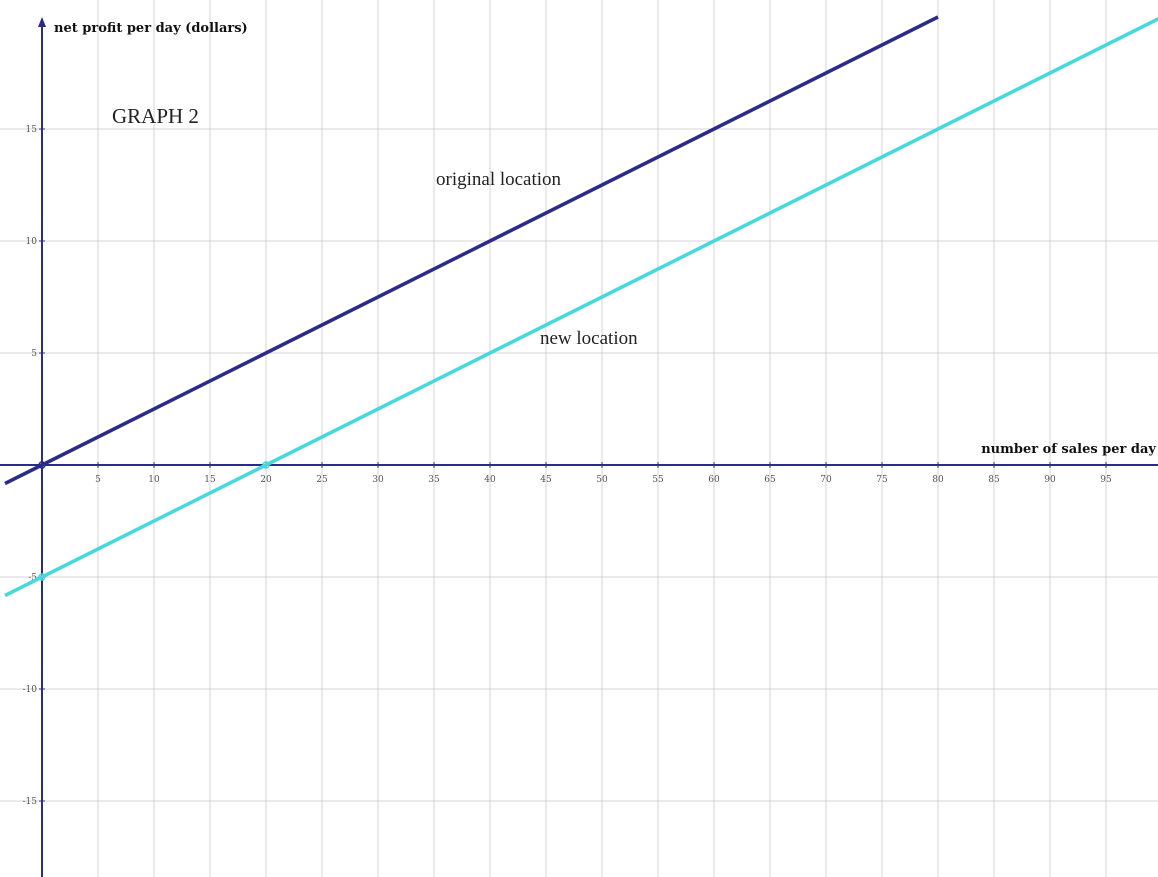  I want to click on x-tick-label-30: 30, so click(378, 480).